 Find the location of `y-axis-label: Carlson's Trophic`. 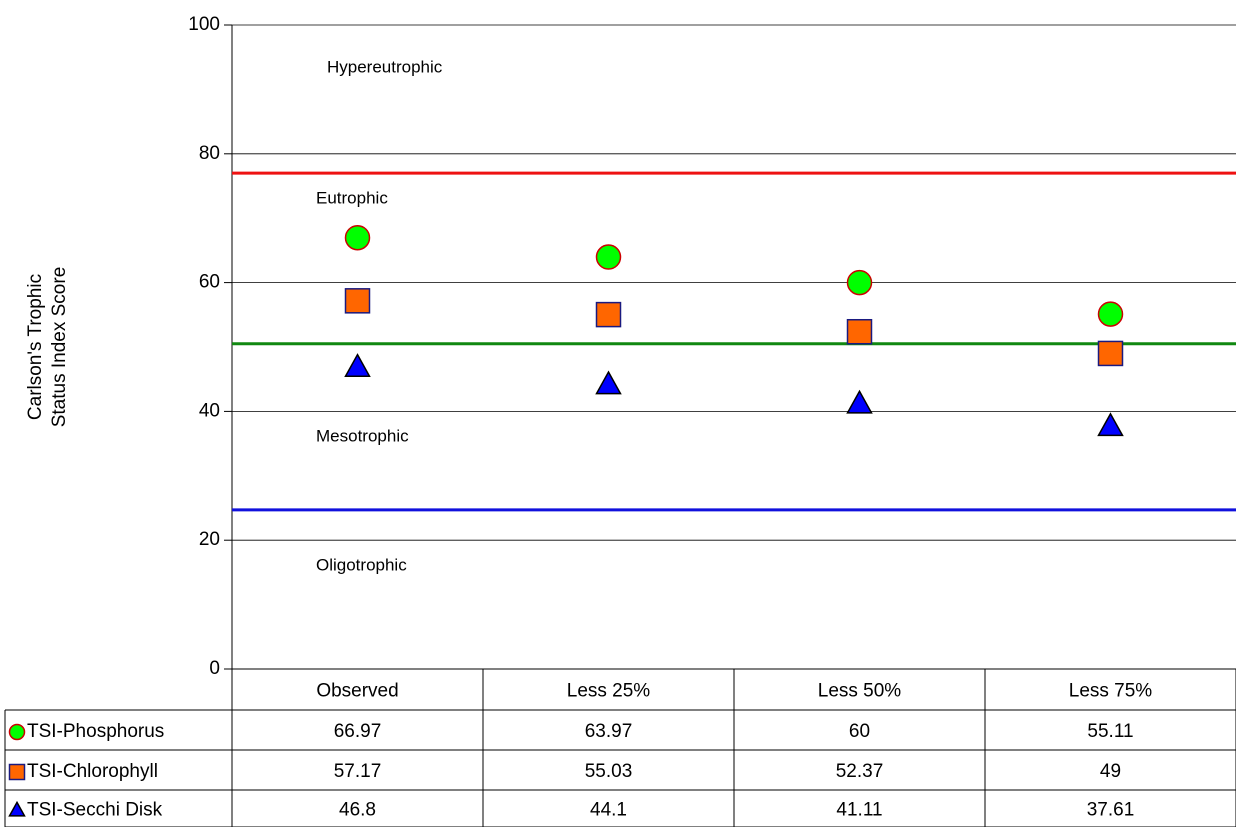

y-axis-label: Carlson's Trophic is located at coordinates (35, 347).